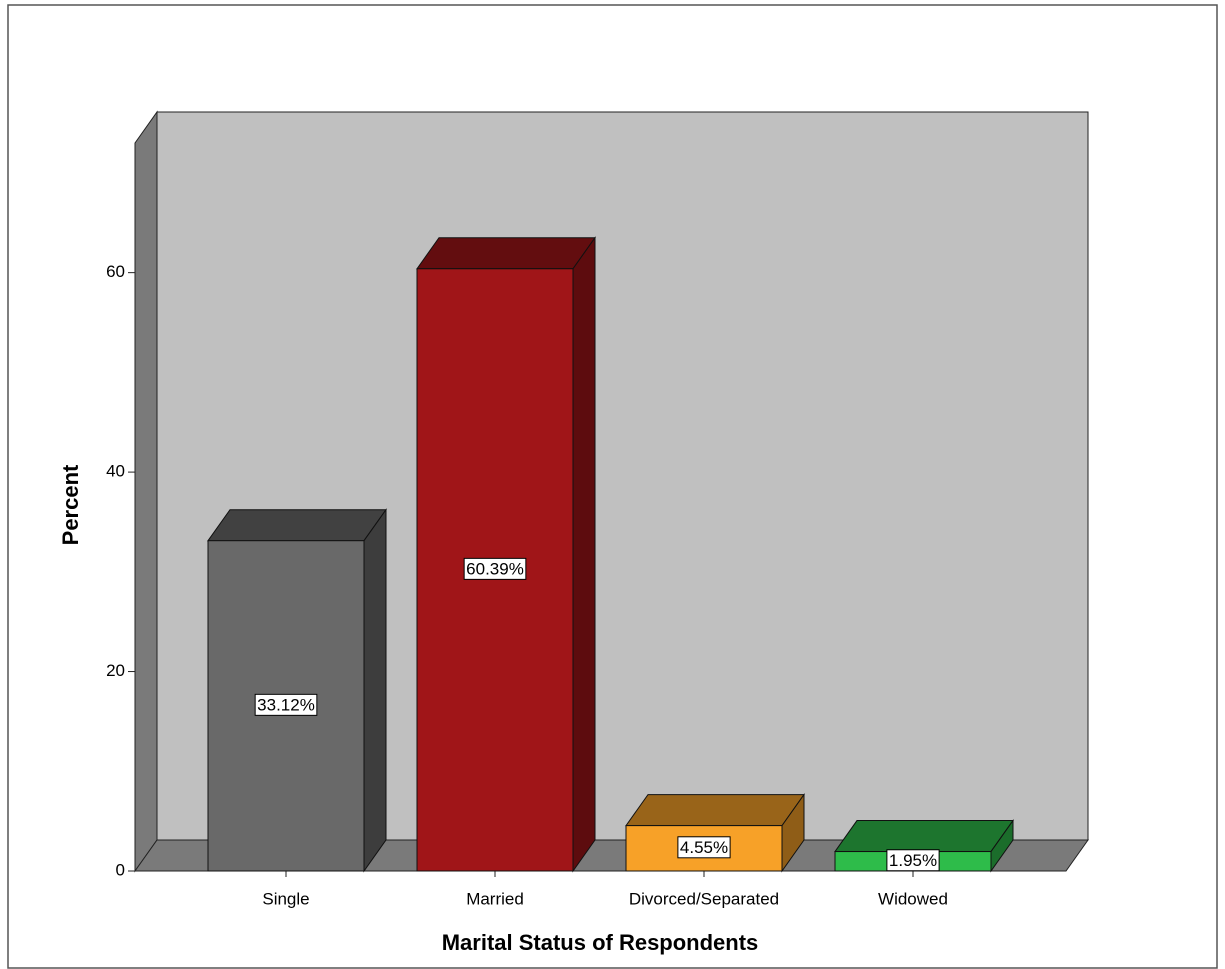 The image size is (1225, 969). I want to click on x-axis-title: Marital Status of Respondents, so click(600, 942).